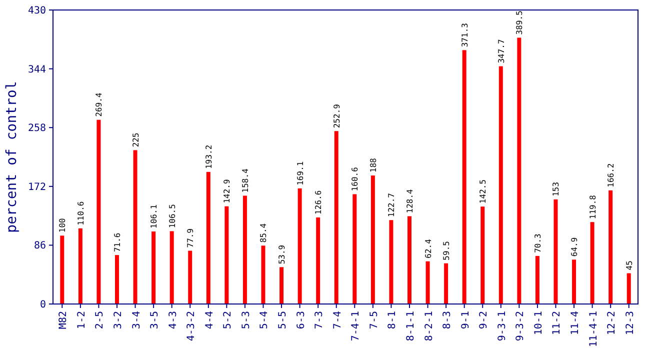 This screenshot has width=650, height=350. What do you see at coordinates (355, 179) in the screenshot?
I see `data-label: 160.6` at bounding box center [355, 179].